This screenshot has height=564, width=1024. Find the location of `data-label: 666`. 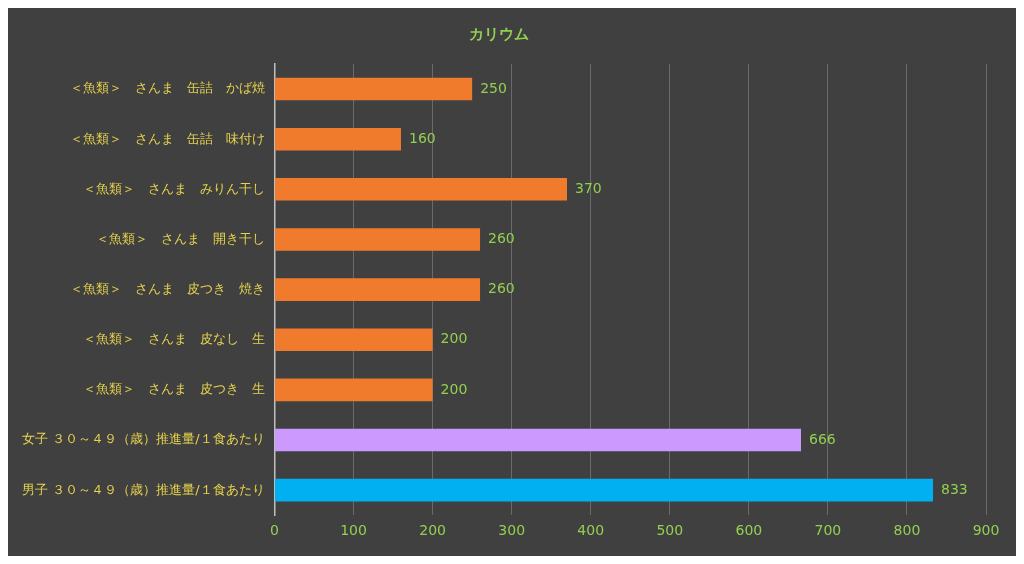

data-label: 666 is located at coordinates (822, 438).